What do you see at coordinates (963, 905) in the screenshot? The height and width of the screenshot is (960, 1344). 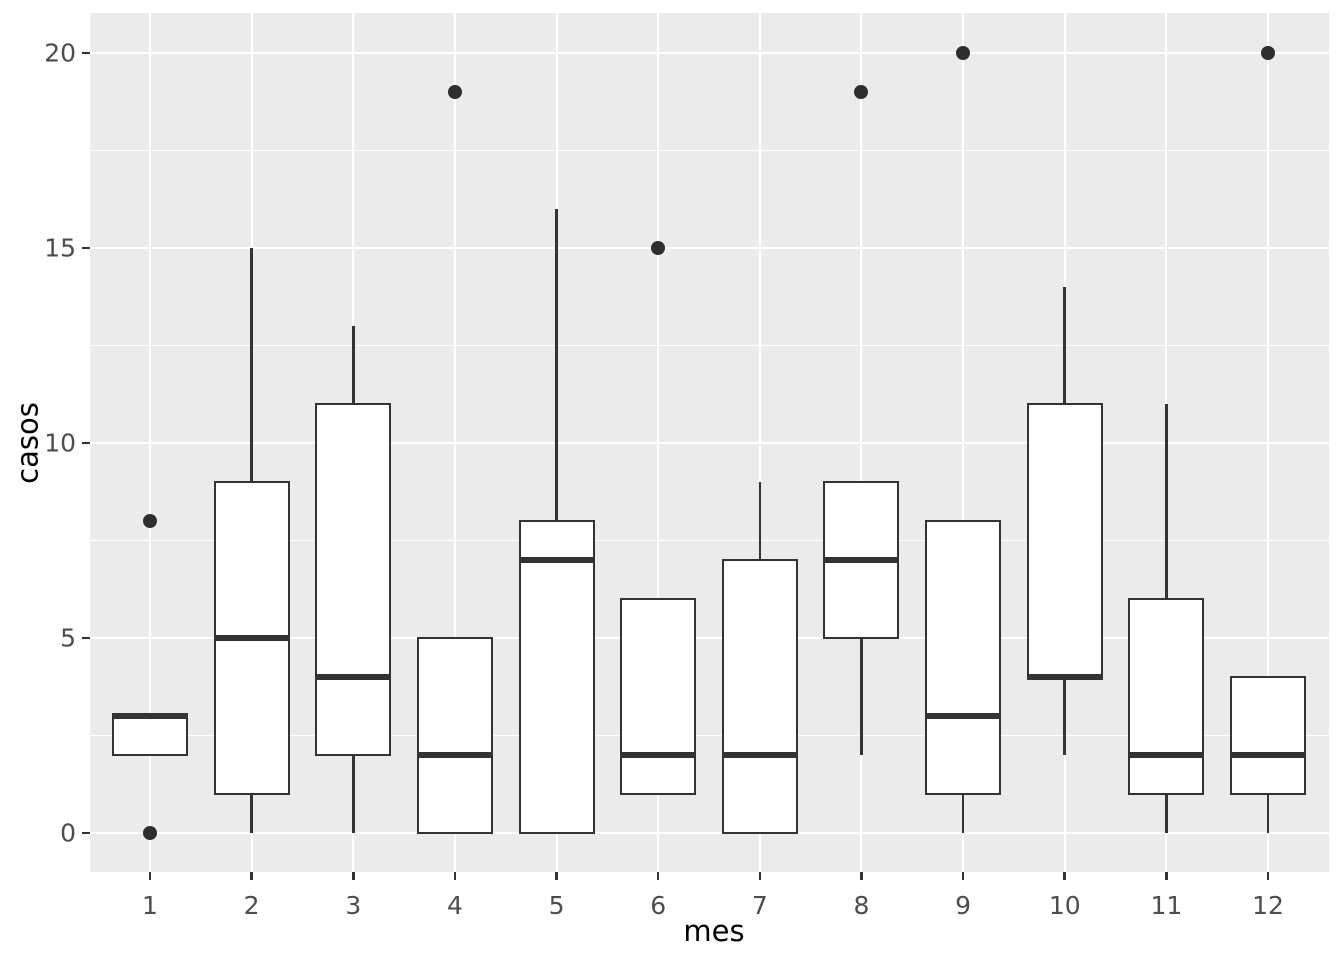 I see `x-tick-label: 9` at bounding box center [963, 905].